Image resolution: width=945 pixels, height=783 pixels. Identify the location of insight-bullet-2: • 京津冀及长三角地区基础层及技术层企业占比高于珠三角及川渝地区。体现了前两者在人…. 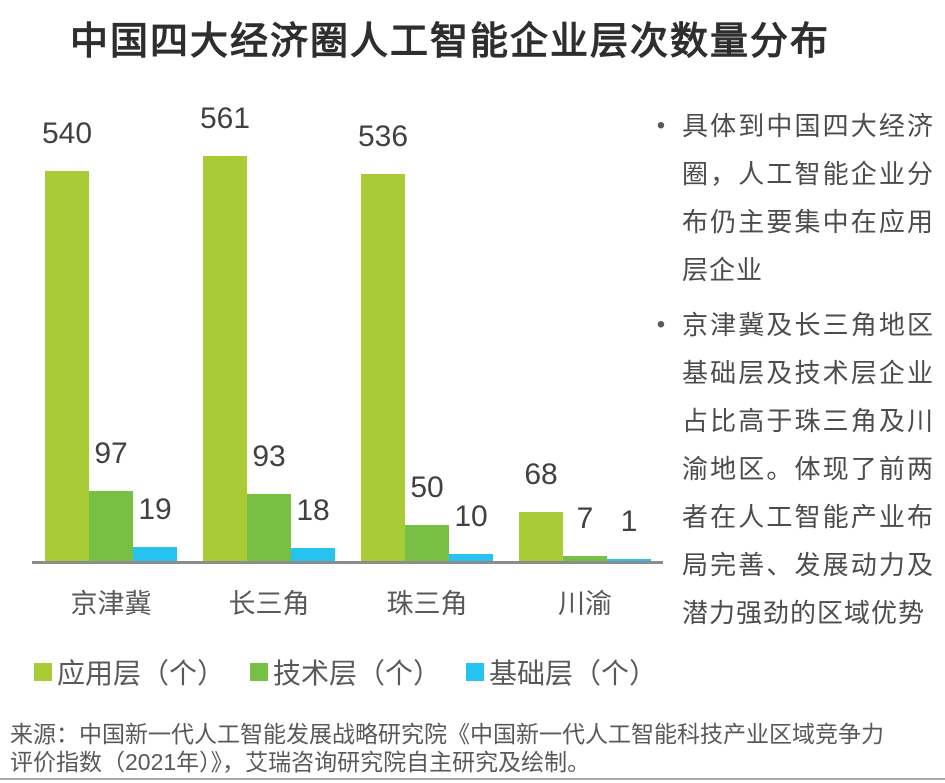
(790, 469).